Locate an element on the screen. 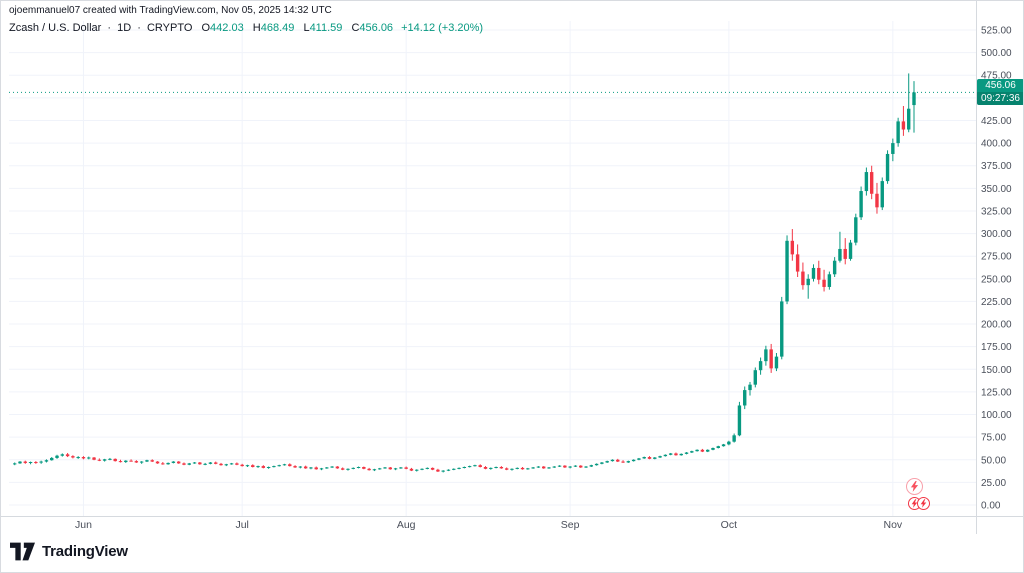 The height and width of the screenshot is (573, 1024). price-tick-label: 200.00 is located at coordinates (996, 325).